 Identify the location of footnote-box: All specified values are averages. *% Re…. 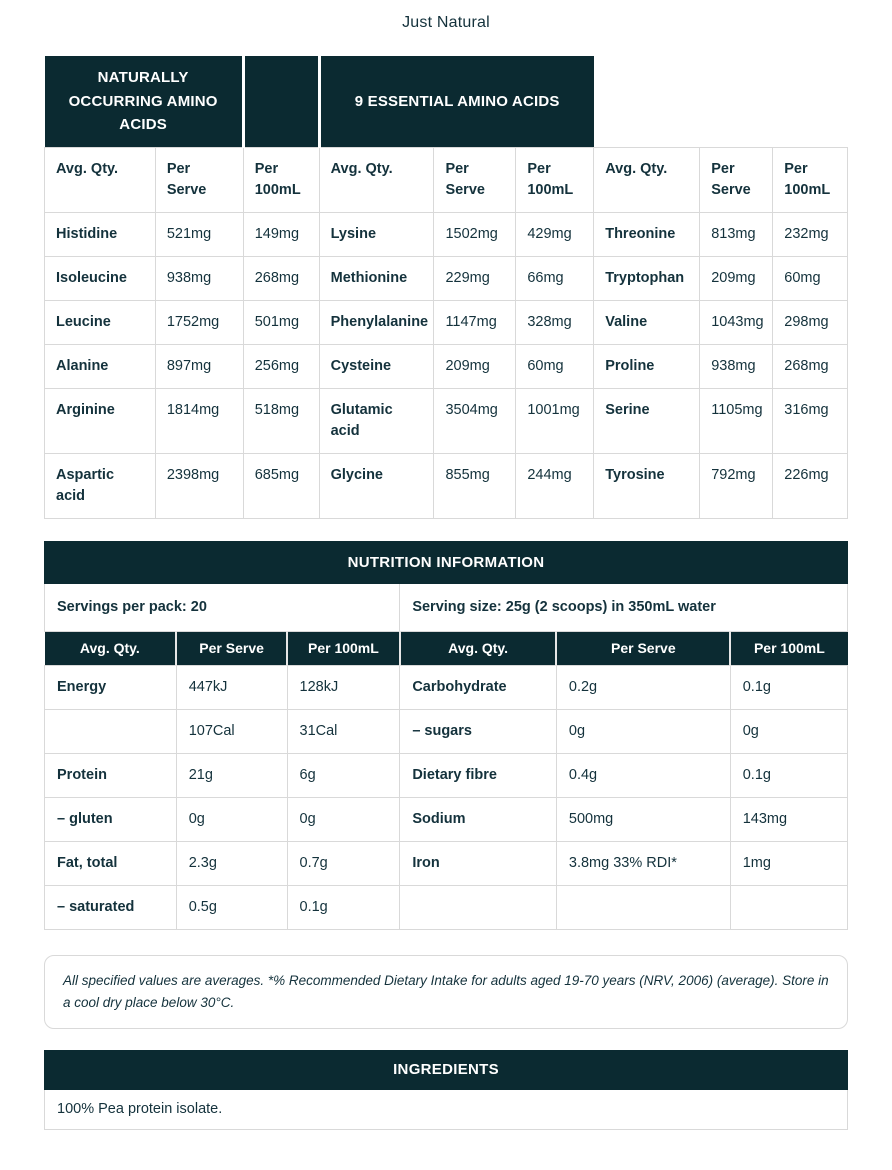
(446, 992).